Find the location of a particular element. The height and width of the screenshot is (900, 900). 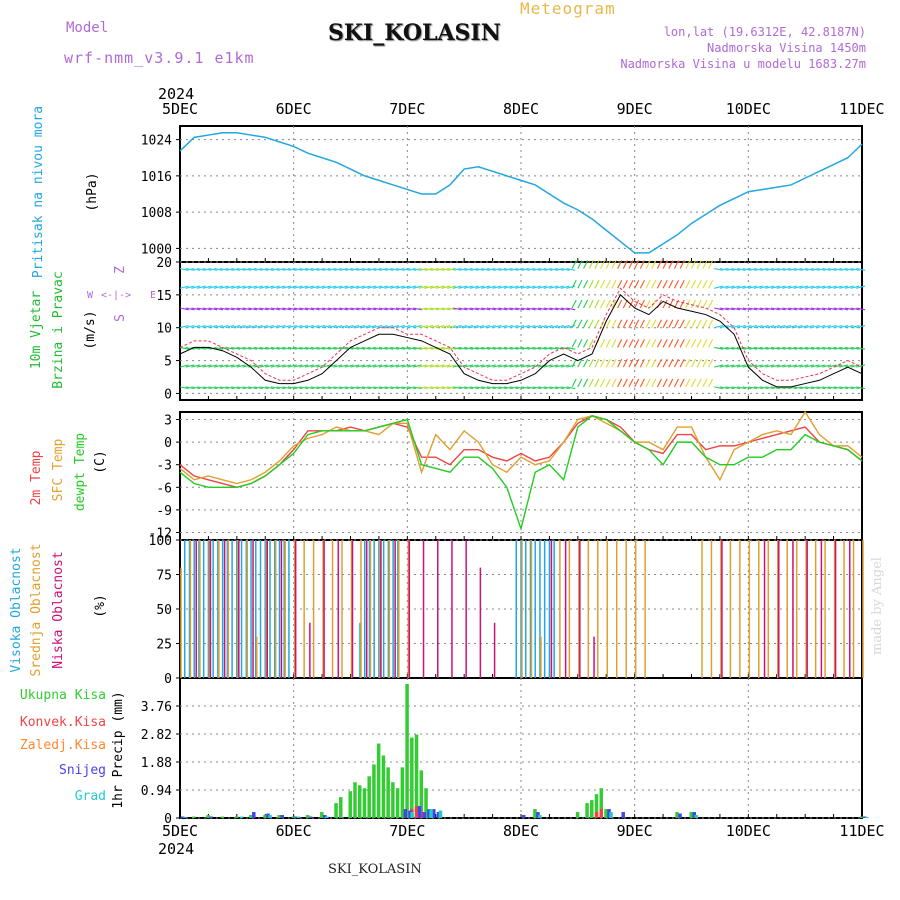

precip-legend-1: Konvek.Kisa is located at coordinates (63, 722).